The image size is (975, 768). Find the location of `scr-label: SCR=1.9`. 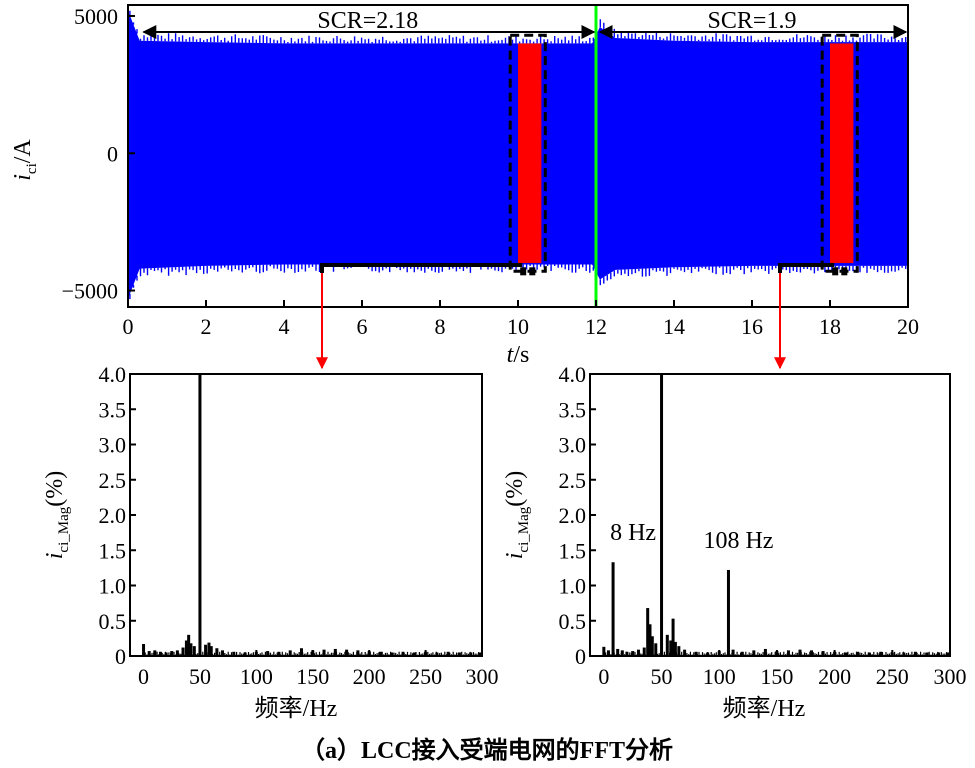

scr-label: SCR=1.9 is located at coordinates (752, 21).